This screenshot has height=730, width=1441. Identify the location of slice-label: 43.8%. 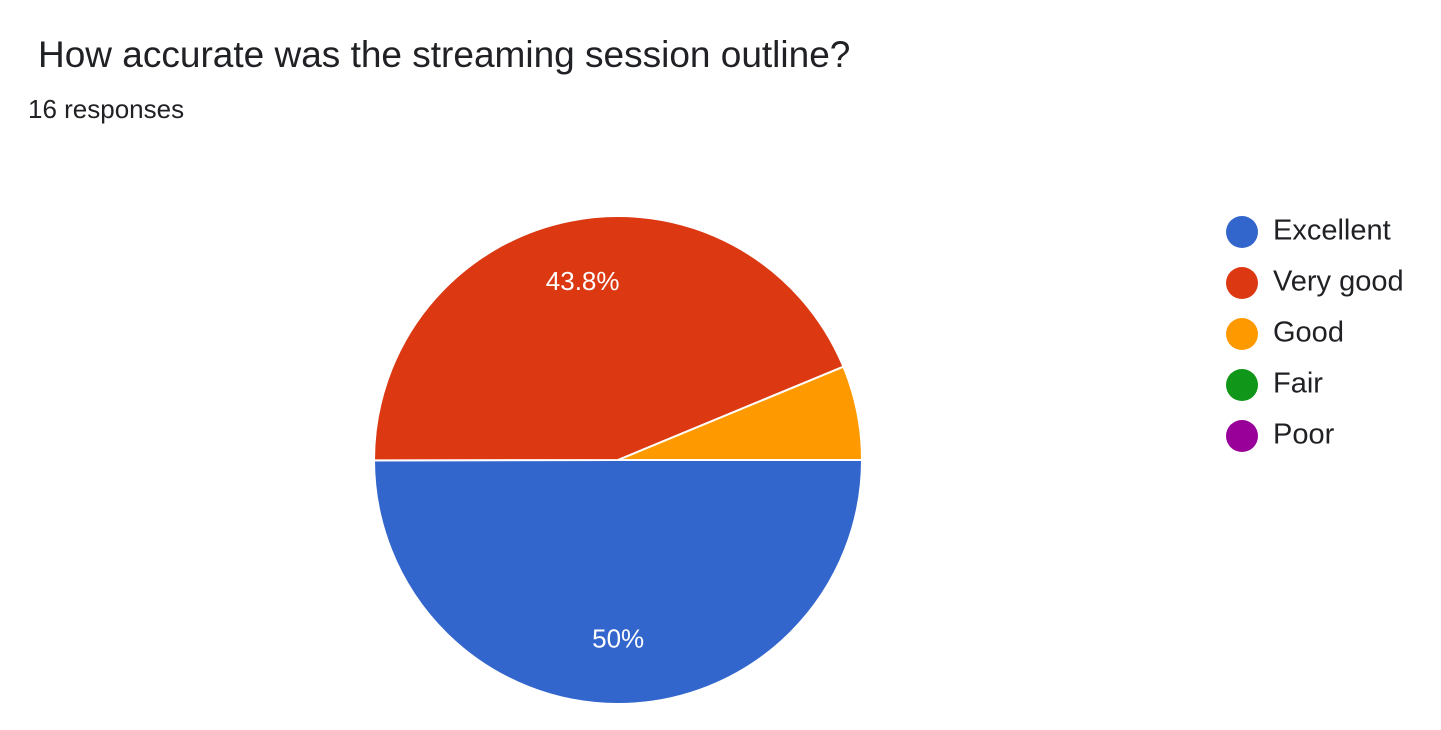
(583, 281).